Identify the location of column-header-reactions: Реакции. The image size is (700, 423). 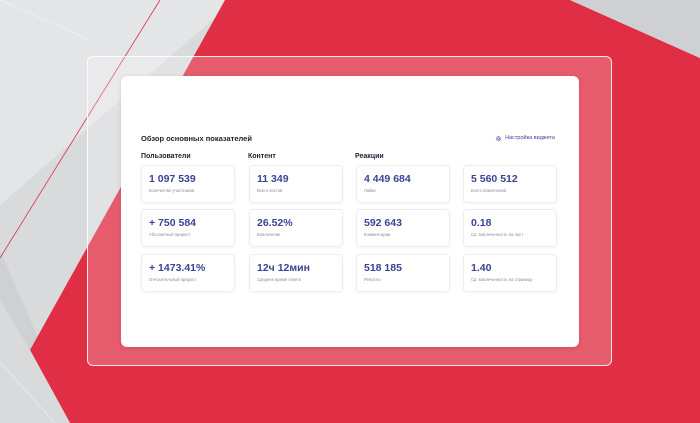
(369, 156).